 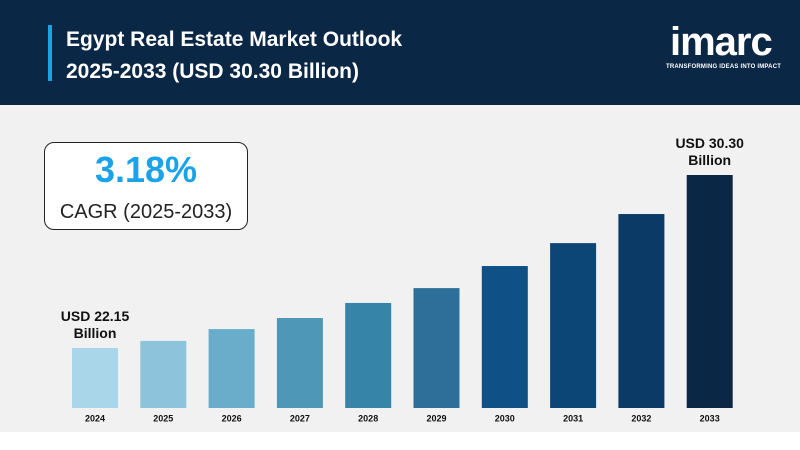 What do you see at coordinates (709, 151) in the screenshot?
I see `value-label: USD 30.30 Billion` at bounding box center [709, 151].